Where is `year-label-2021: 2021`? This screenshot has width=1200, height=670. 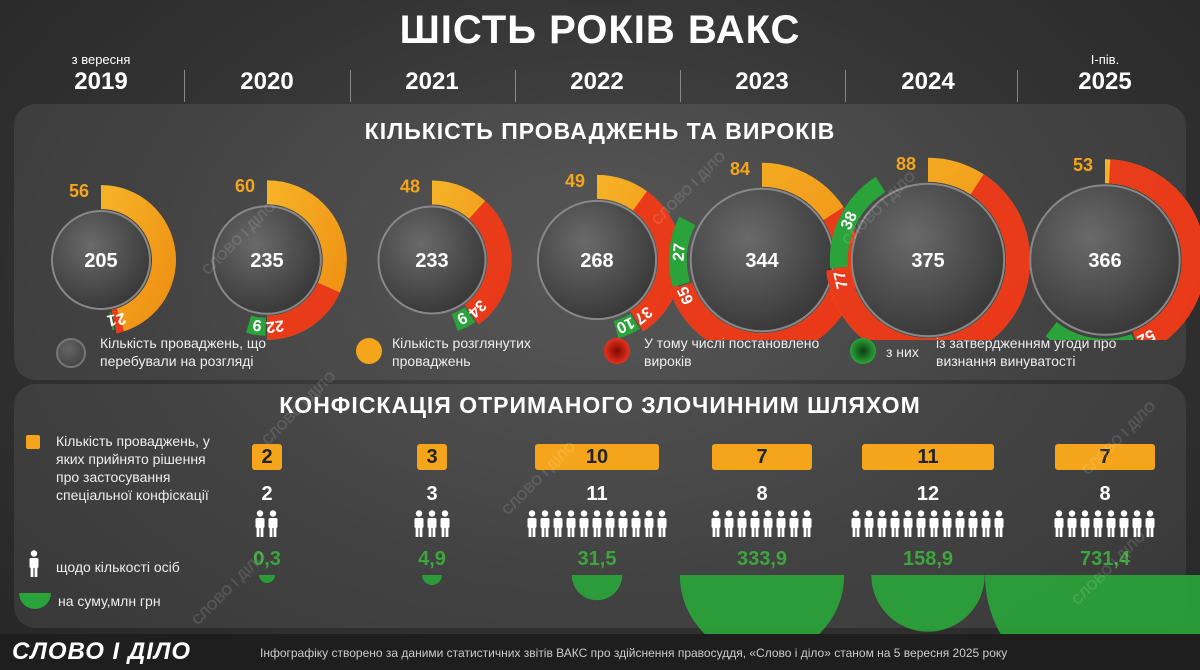
year-label-2021: 2021 is located at coordinates (432, 76).